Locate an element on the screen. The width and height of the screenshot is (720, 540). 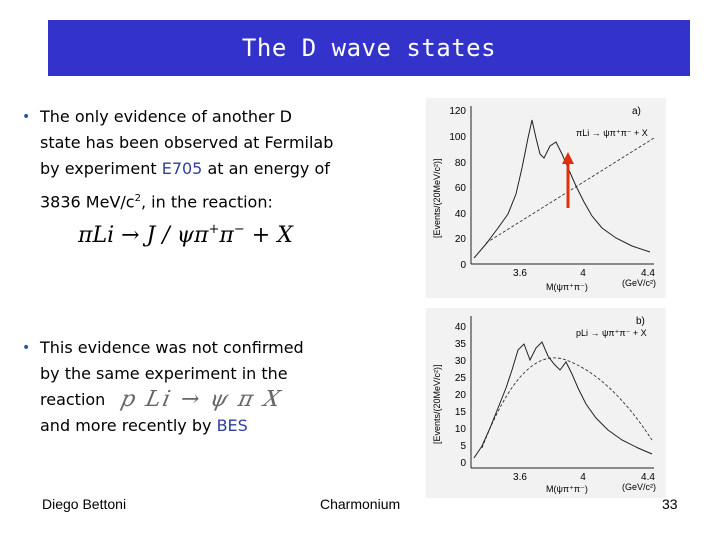
plot-b-fit-curve is located at coordinates (567, 403).